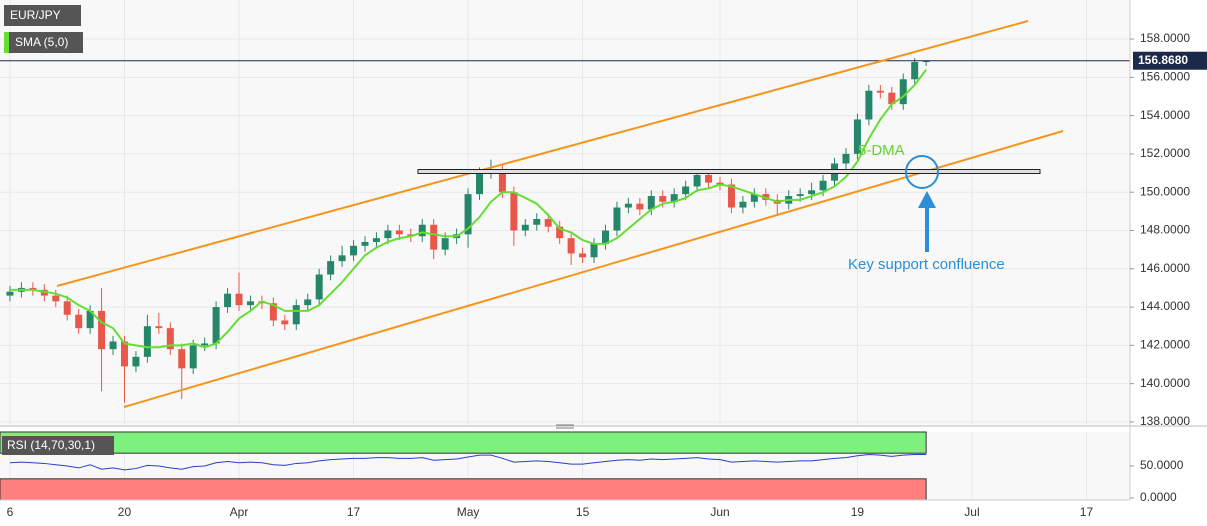  Describe the element at coordinates (1165, 421) in the screenshot. I see `y-tick-label: 138.0000` at that location.